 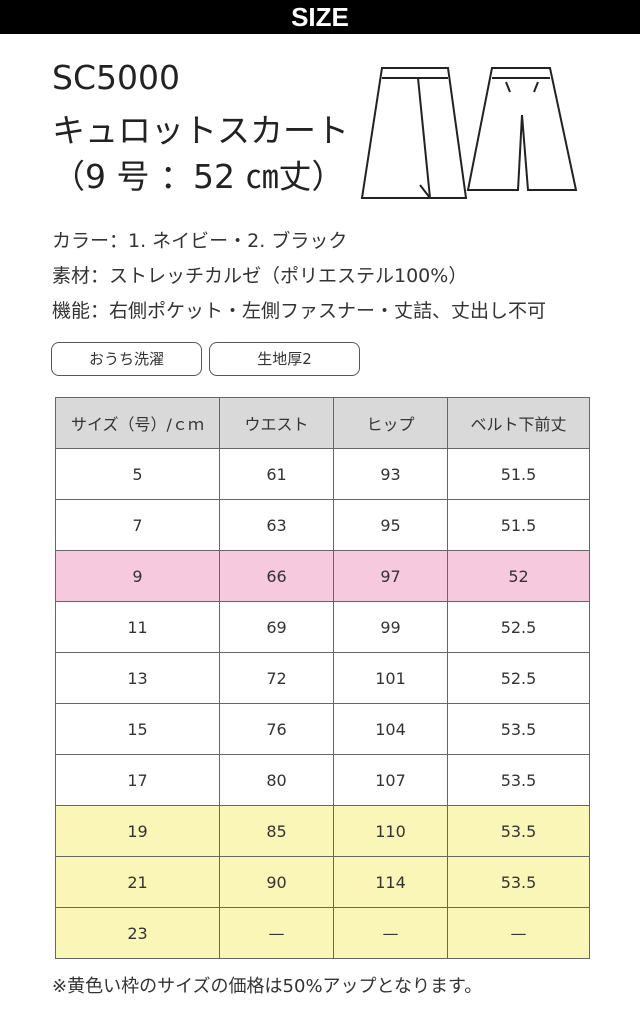 What do you see at coordinates (299, 311) in the screenshot?
I see `detail-line: 機能：右側ポケット・左側ファスナー・丈詰、丈出し不可` at bounding box center [299, 311].